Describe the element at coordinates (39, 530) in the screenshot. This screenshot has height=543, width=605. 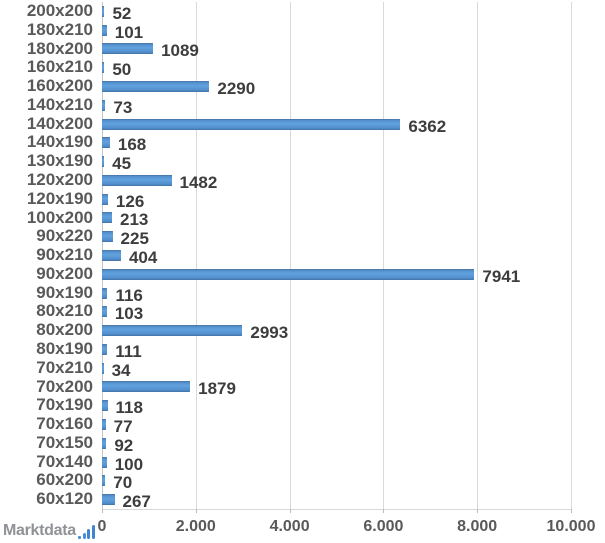
I see `logo-text: Marktdata` at that location.